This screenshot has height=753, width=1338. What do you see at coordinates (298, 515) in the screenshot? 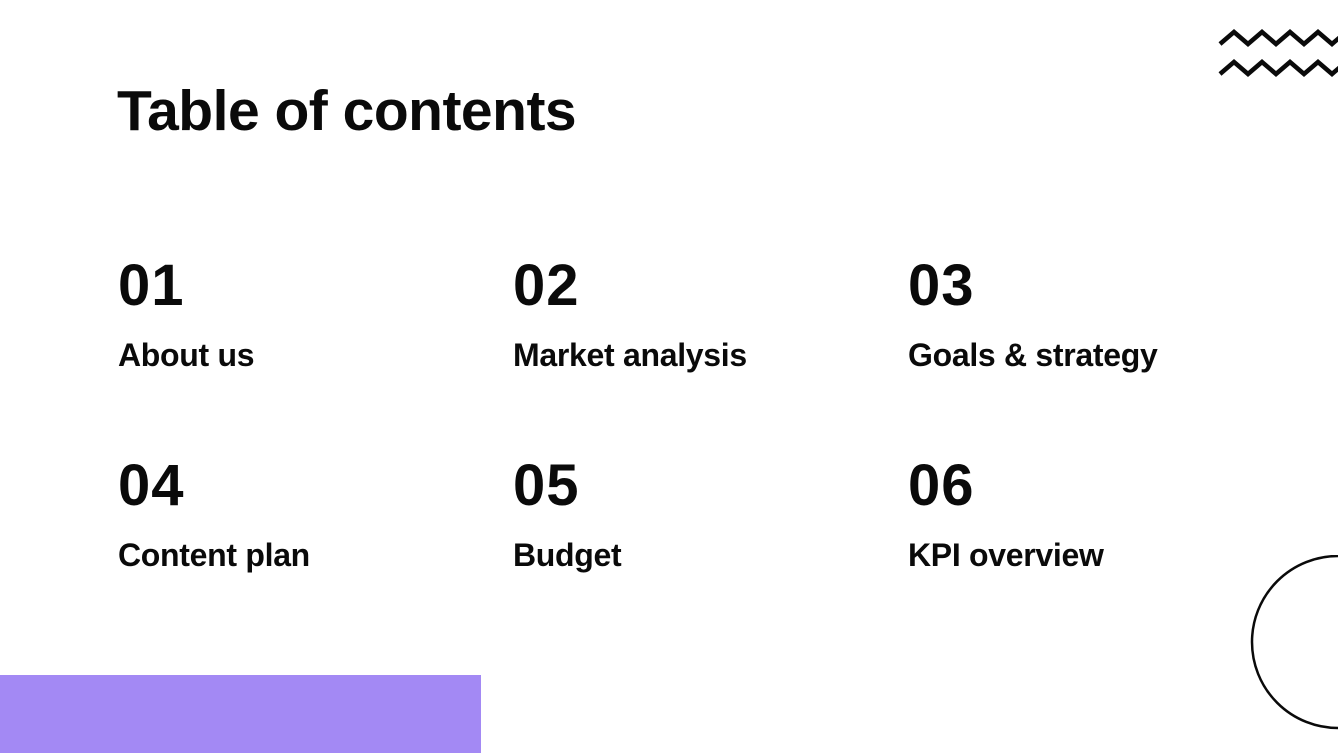
I see `toc-item: 04 Content plan` at bounding box center [298, 515].